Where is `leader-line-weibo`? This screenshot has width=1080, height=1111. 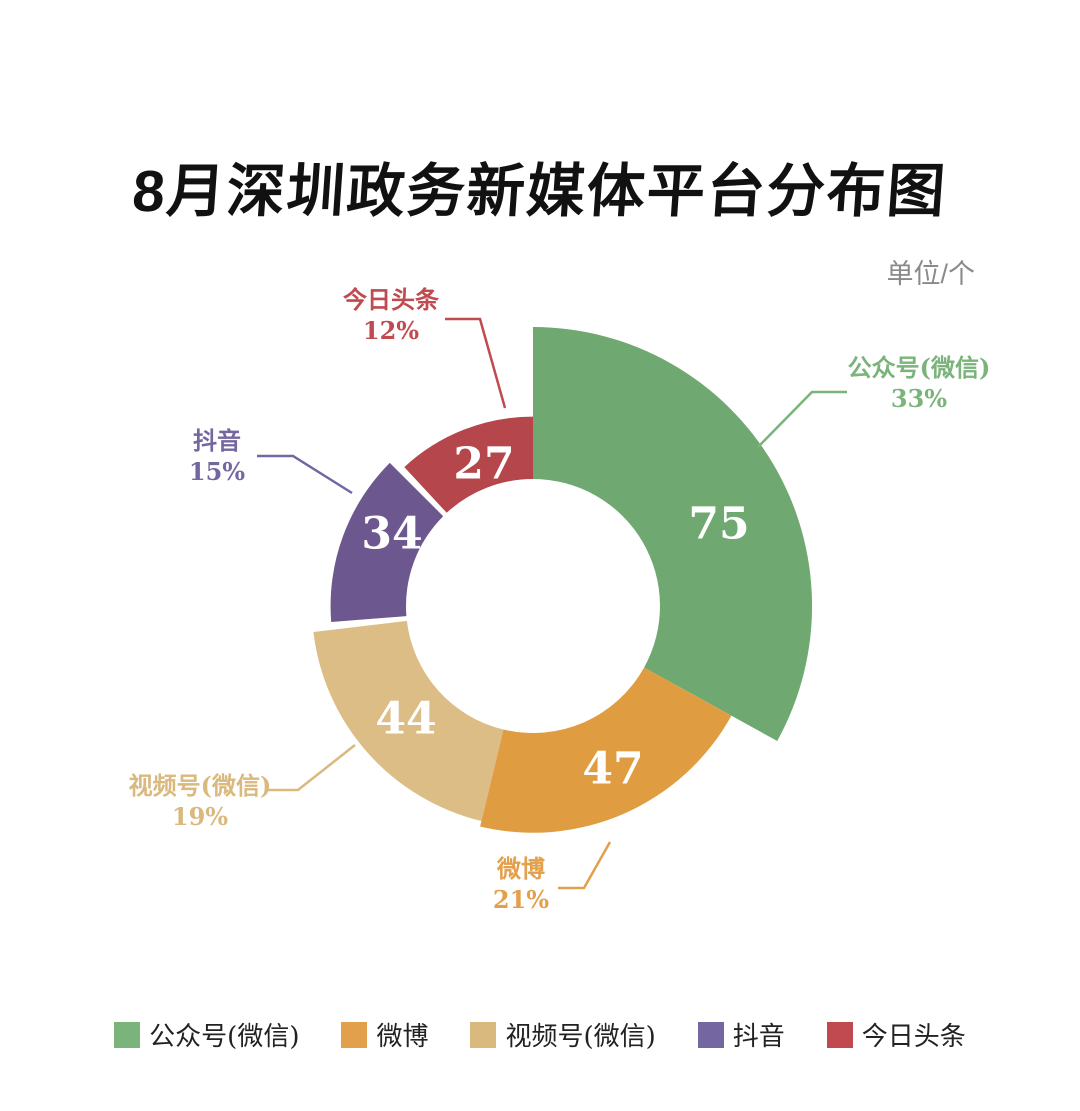
leader-line-weibo is located at coordinates (585, 865).